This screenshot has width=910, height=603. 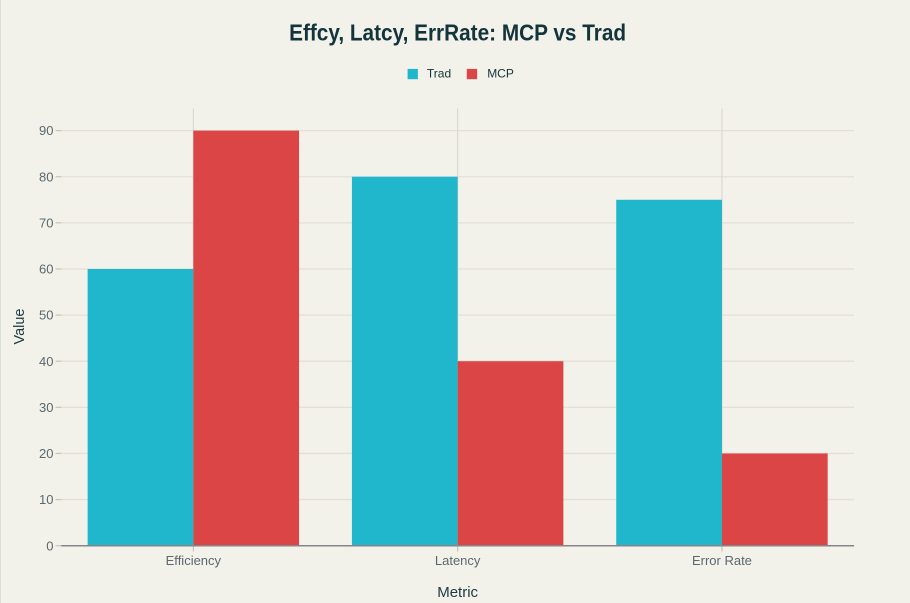 I want to click on svg-text: 50, so click(x=46, y=315).